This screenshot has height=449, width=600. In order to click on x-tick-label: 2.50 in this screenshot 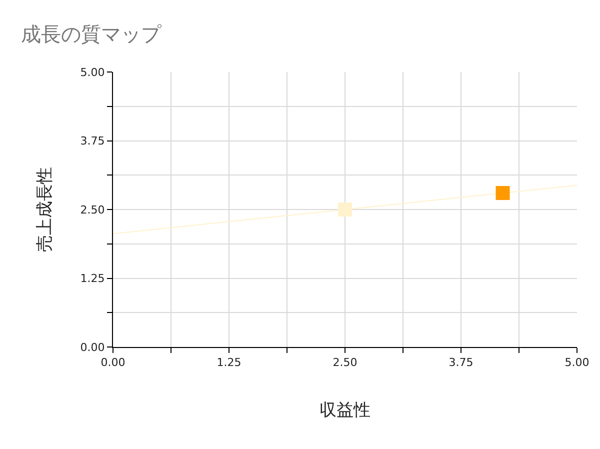, I will do `click(345, 363)`.